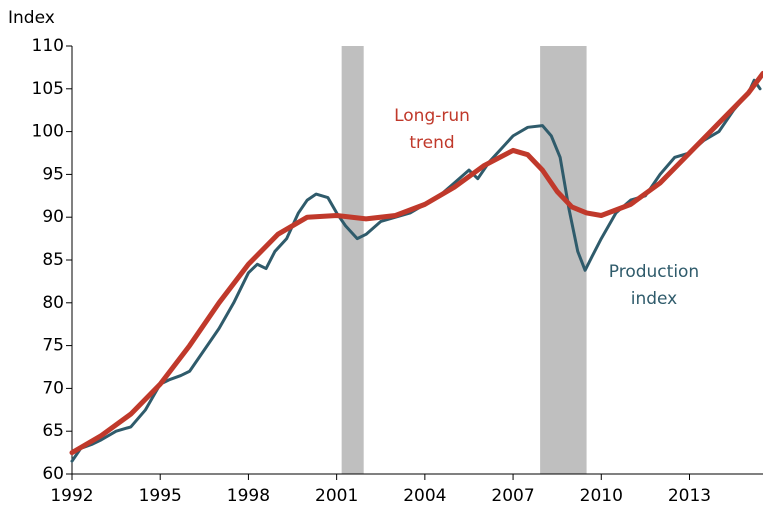 The image size is (763, 515). Describe the element at coordinates (160, 496) in the screenshot. I see `x-tick-label: 1995` at that location.